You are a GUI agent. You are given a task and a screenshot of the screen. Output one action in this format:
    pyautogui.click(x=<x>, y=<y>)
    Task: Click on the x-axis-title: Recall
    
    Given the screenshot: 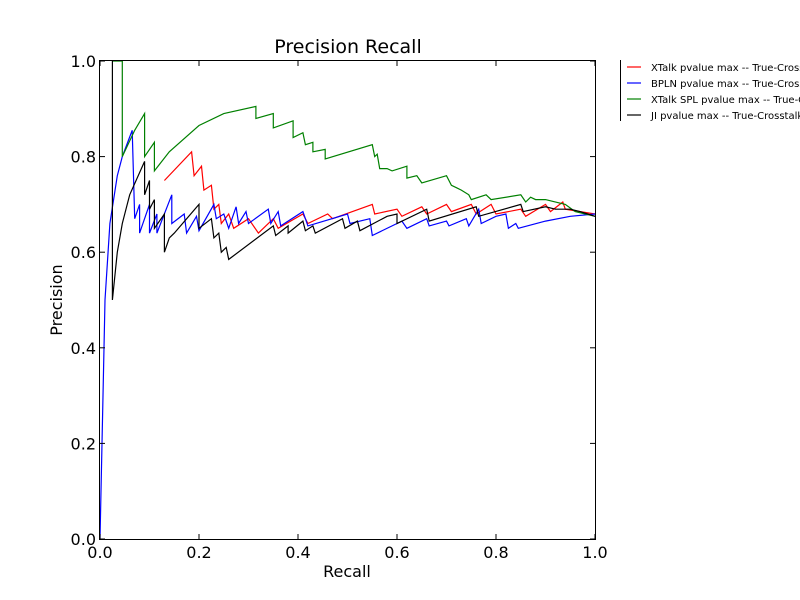 What is the action you would take?
    pyautogui.click(x=347, y=571)
    